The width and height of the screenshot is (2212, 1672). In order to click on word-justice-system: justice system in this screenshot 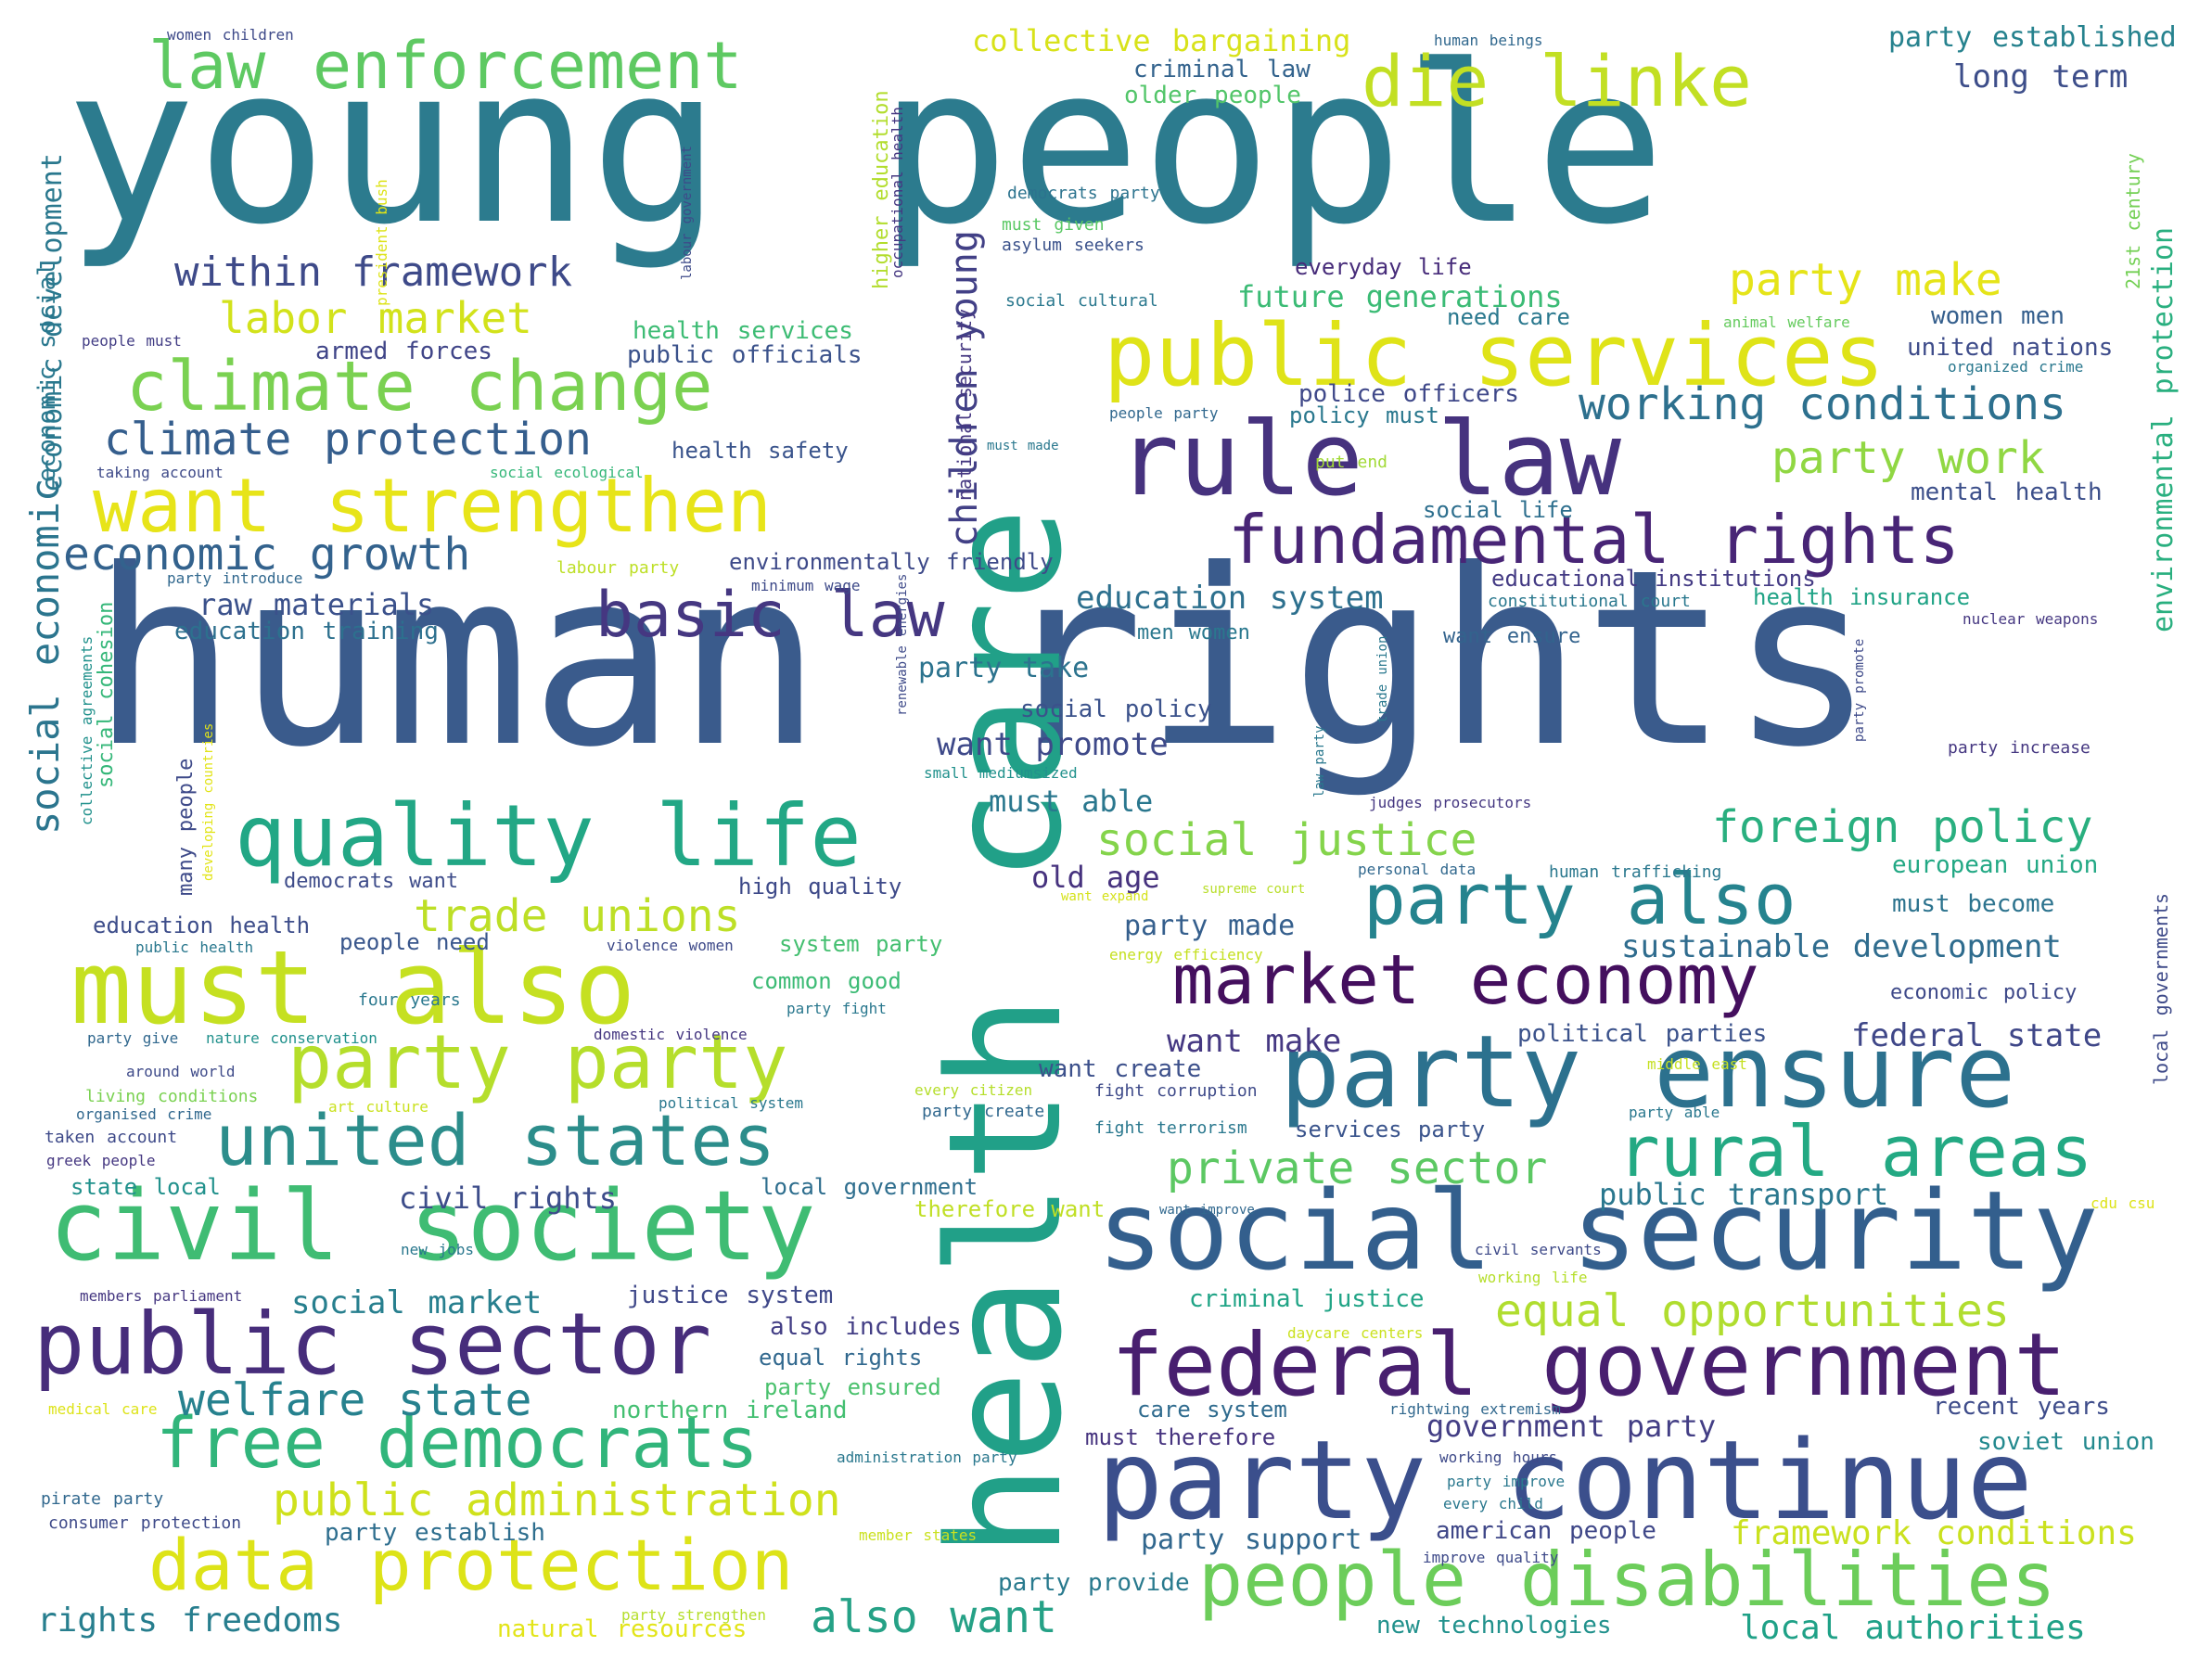, I will do `click(731, 1295)`.